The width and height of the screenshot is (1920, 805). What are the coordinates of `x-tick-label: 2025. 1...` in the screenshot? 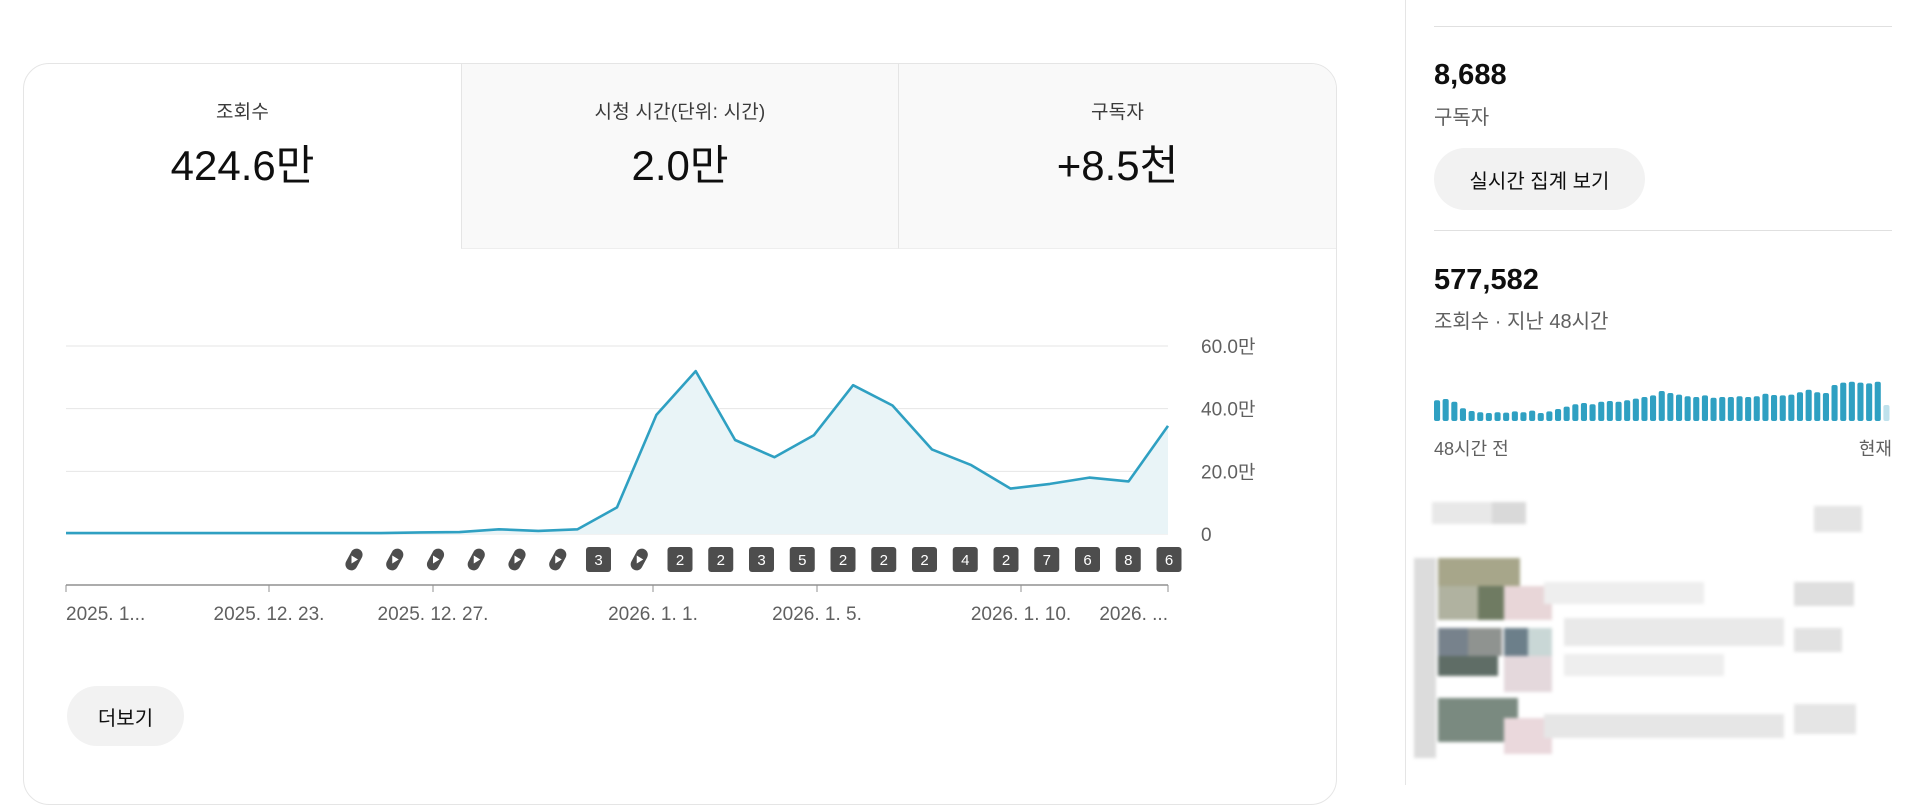 It's located at (105, 614).